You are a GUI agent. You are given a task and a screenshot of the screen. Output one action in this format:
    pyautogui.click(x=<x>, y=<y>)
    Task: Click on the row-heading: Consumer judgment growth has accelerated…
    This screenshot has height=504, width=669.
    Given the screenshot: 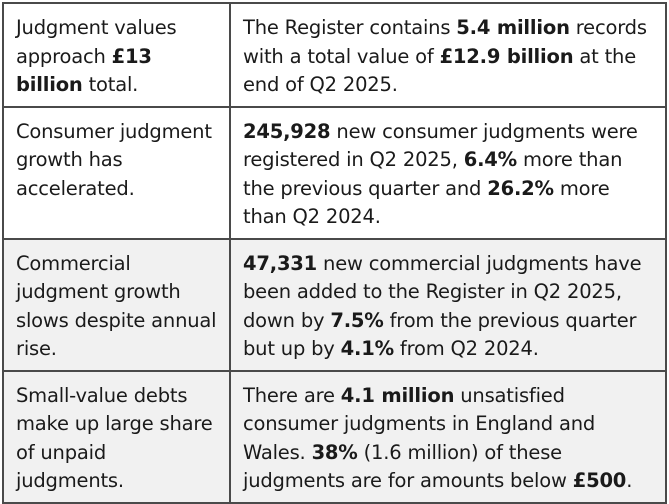 What is the action you would take?
    pyautogui.click(x=116, y=172)
    